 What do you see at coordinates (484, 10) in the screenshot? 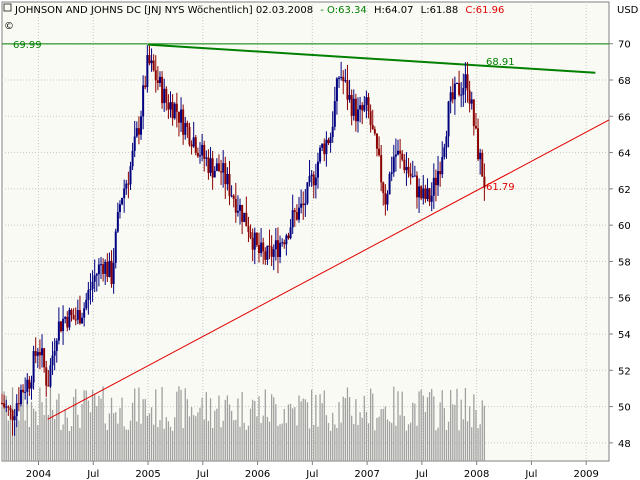
I see `title-close: C:61.96` at bounding box center [484, 10].